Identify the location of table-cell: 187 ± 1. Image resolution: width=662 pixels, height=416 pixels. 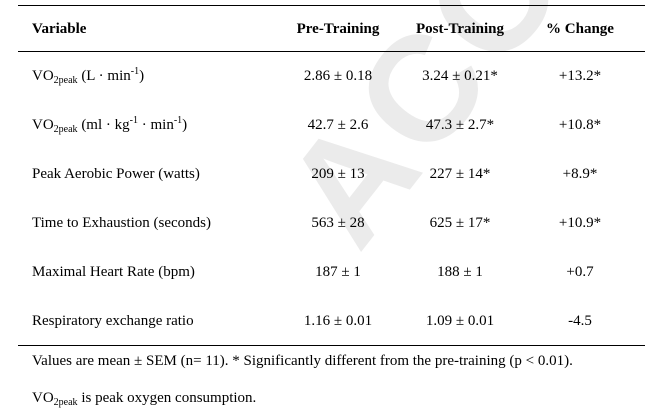
(338, 272).